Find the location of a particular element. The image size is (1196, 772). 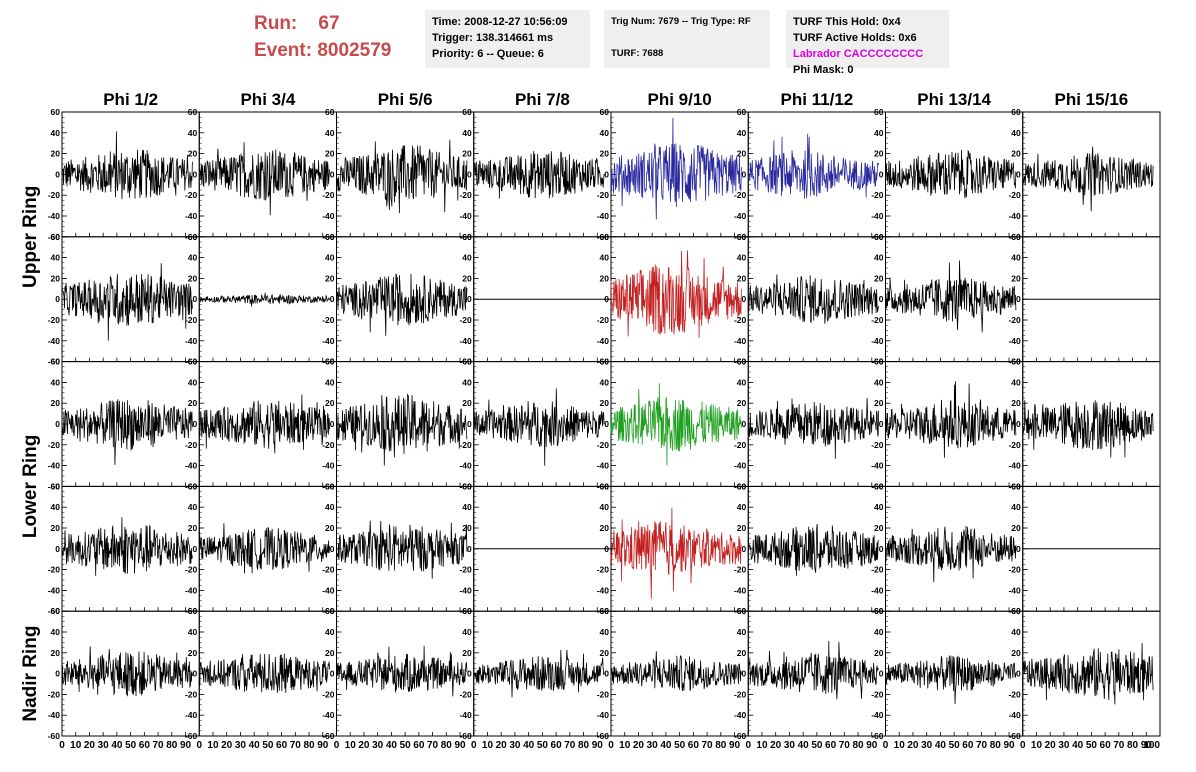

trigger-text: Trigger: 138.314661 ms is located at coordinates (493, 38).